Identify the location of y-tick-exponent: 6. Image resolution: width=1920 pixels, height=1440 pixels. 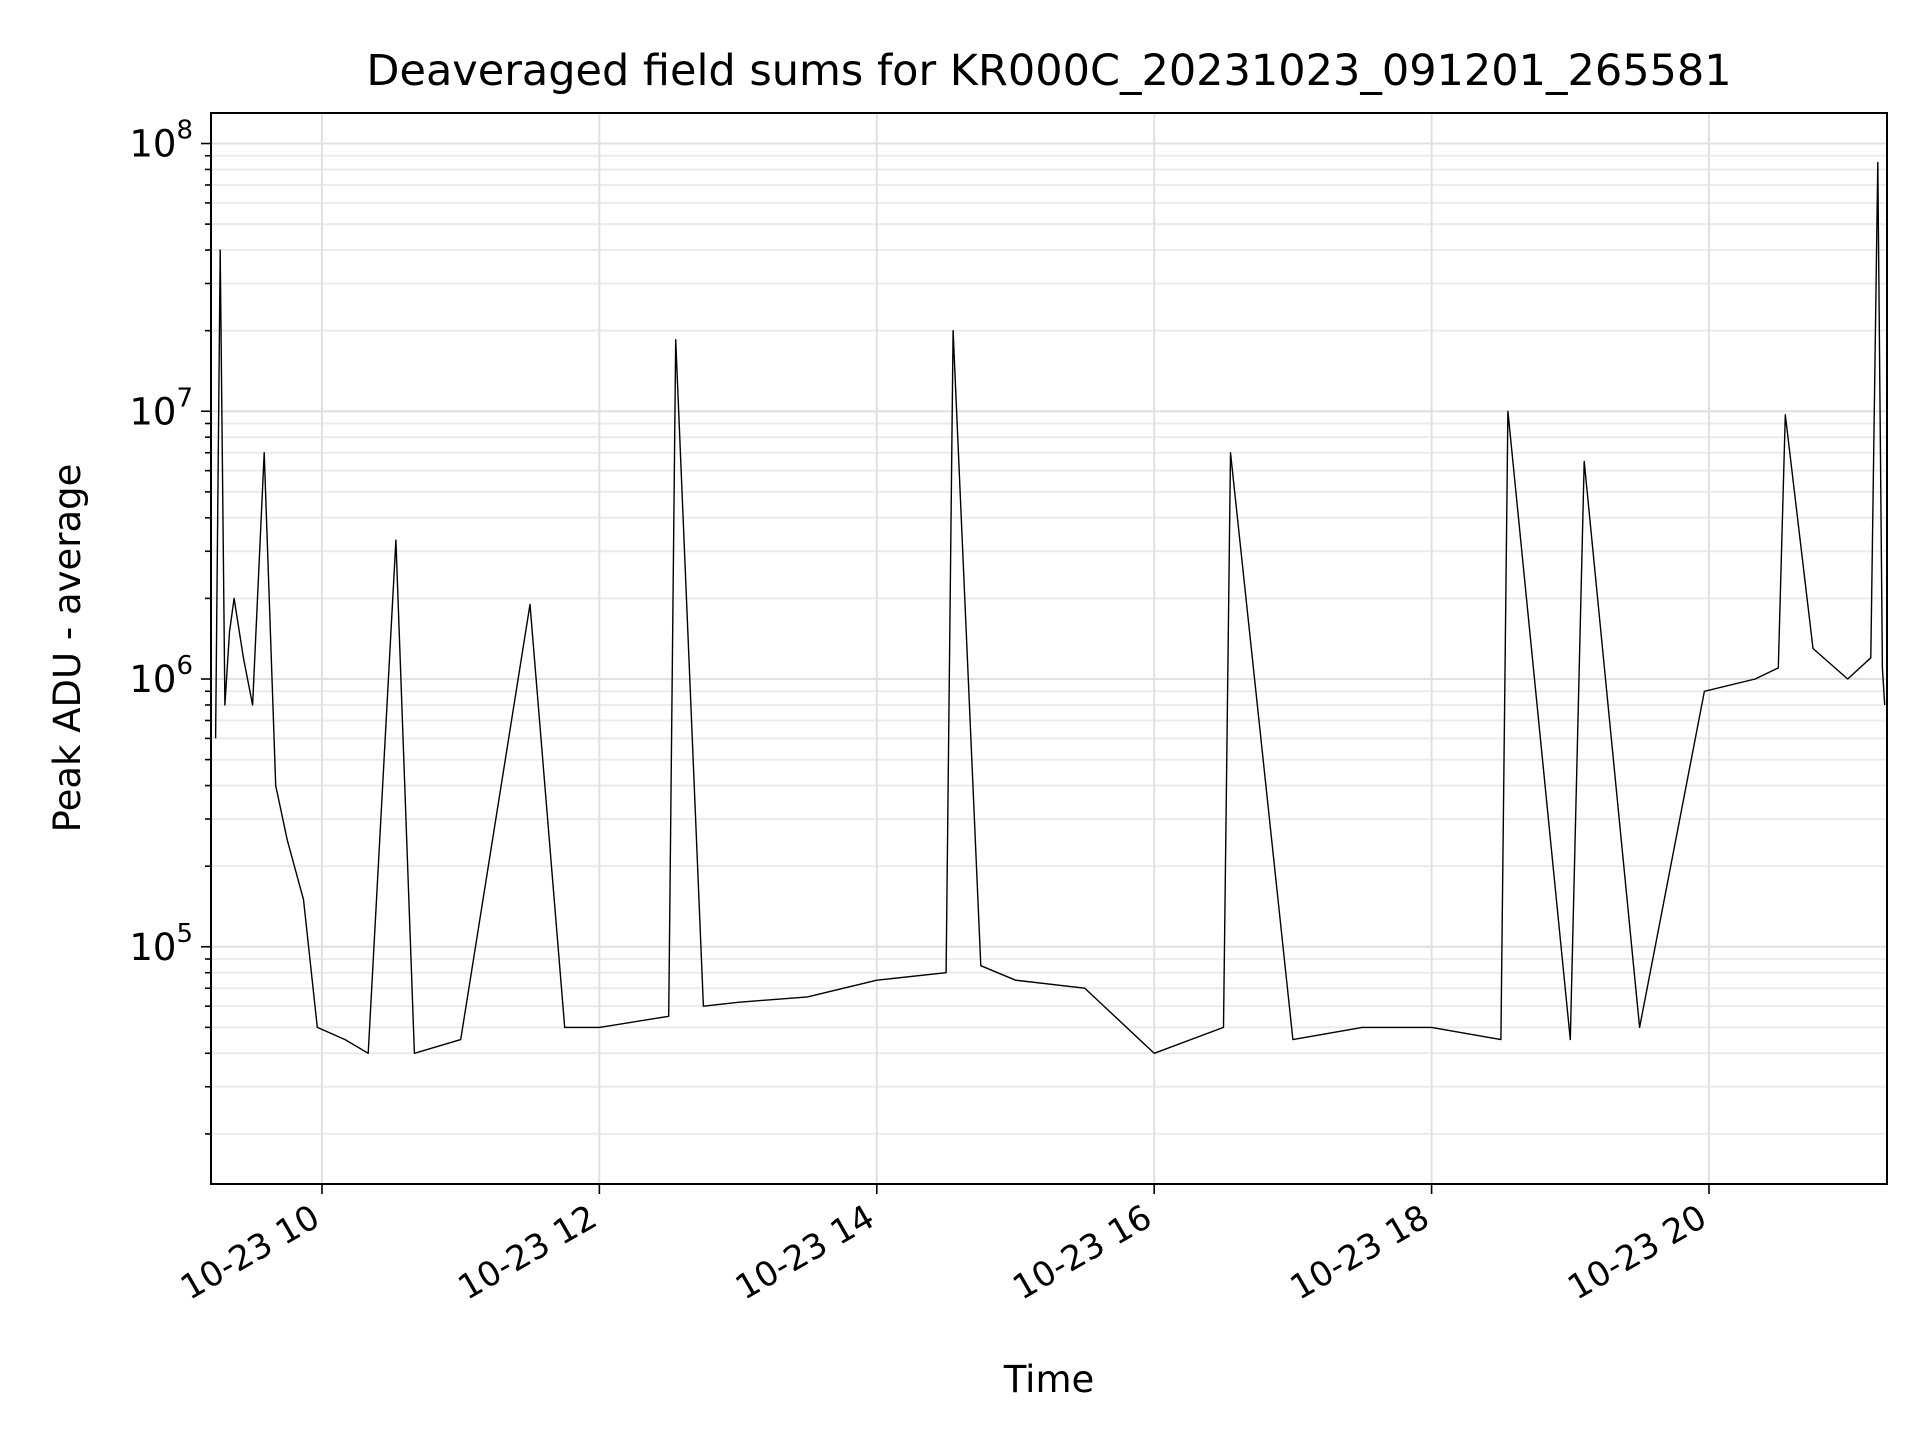
(184, 666).